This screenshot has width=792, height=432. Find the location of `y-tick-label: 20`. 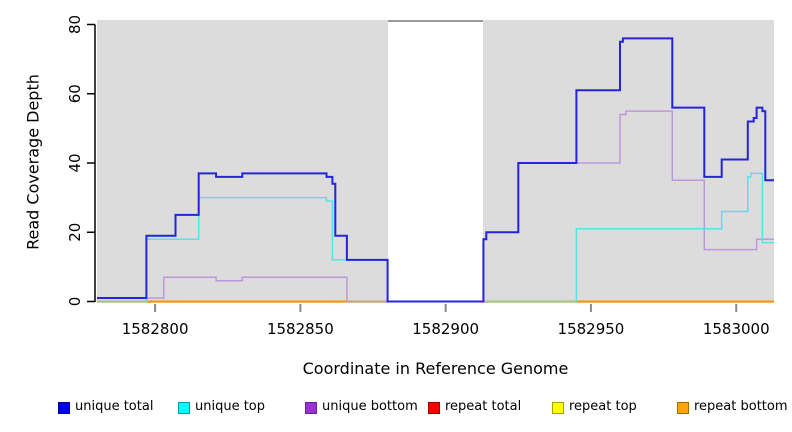

y-tick-label: 20 is located at coordinates (75, 232).